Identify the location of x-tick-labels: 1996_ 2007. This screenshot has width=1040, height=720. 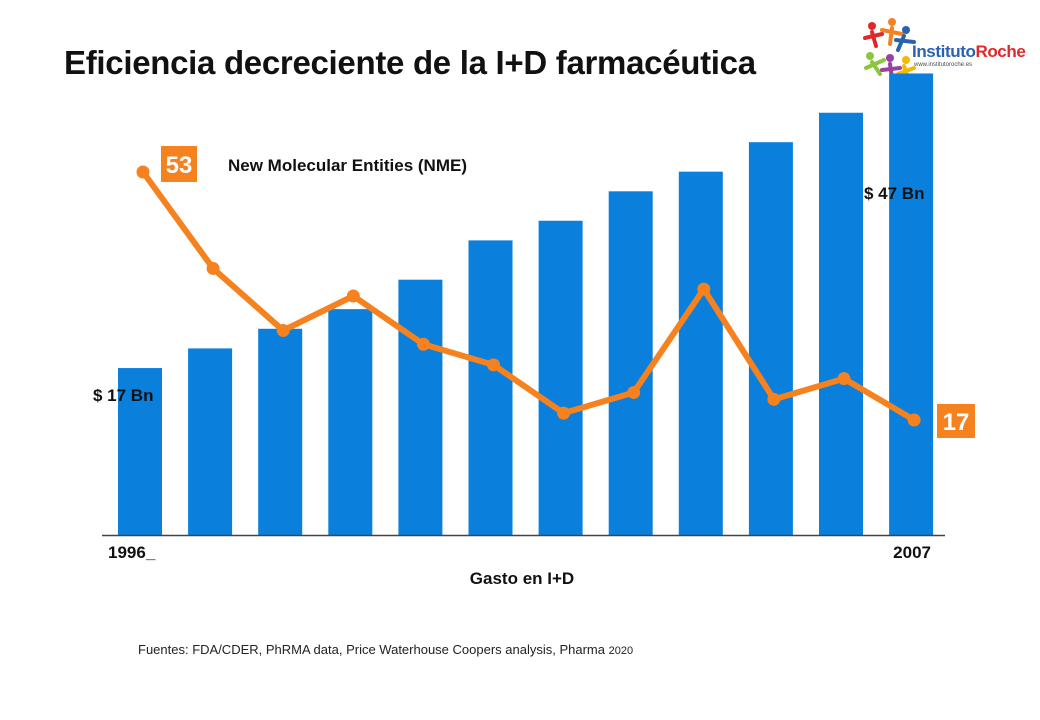
(519, 552).